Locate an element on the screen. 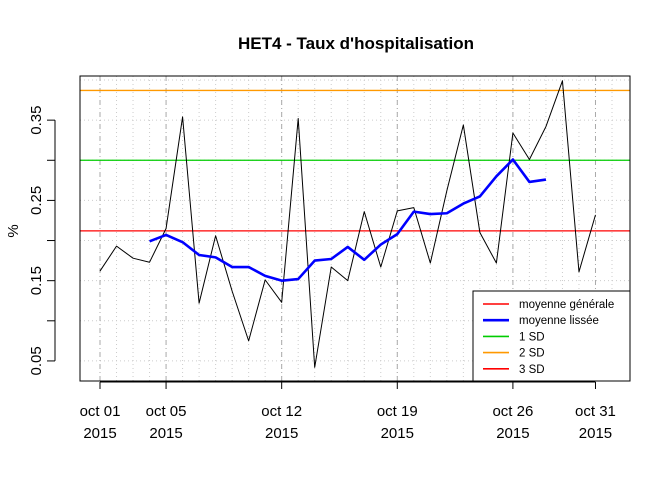 This screenshot has height=480, width=672. y-axis-label: % is located at coordinates (13, 230).